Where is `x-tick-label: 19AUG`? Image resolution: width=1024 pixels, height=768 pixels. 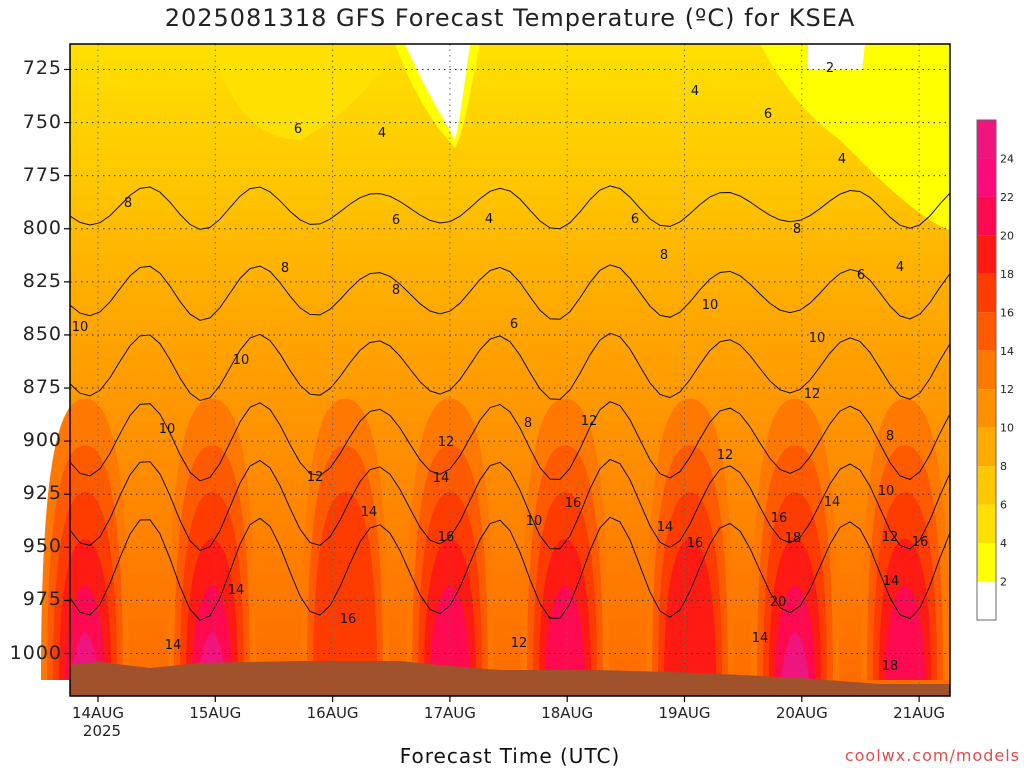 x-tick-label: 19AUG is located at coordinates (684, 713).